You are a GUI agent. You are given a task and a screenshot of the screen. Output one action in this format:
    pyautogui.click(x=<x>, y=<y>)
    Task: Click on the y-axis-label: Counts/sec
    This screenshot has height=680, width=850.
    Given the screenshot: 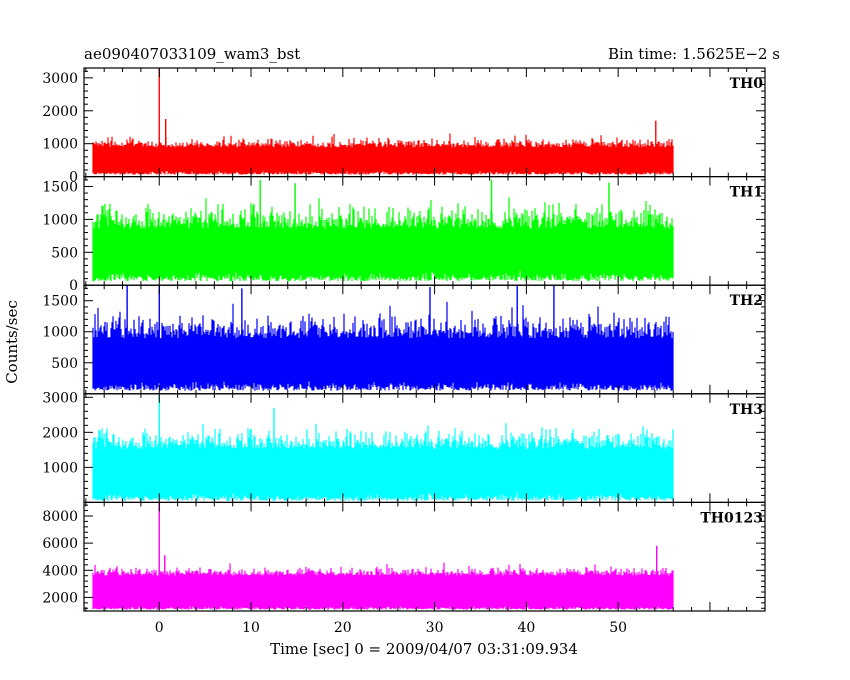 What is the action you would take?
    pyautogui.click(x=12, y=342)
    